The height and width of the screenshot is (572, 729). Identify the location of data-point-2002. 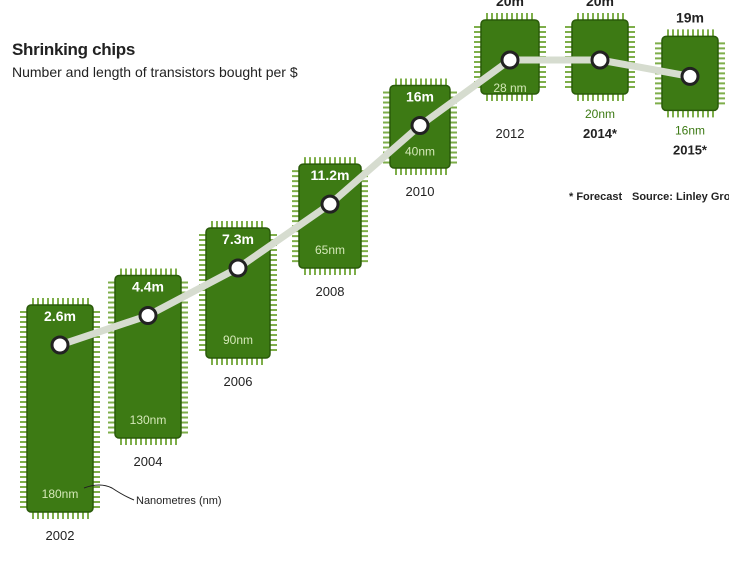
(60, 345).